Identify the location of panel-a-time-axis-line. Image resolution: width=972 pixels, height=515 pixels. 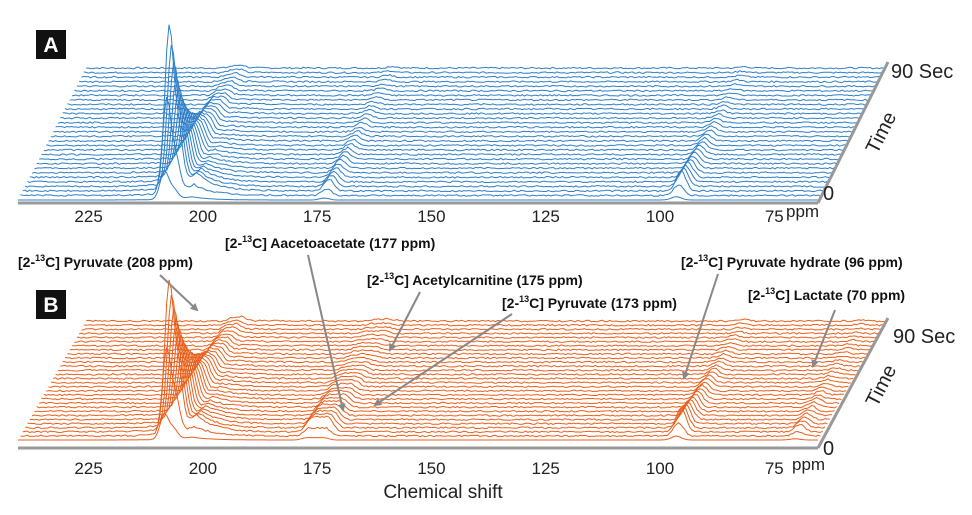
(853, 132).